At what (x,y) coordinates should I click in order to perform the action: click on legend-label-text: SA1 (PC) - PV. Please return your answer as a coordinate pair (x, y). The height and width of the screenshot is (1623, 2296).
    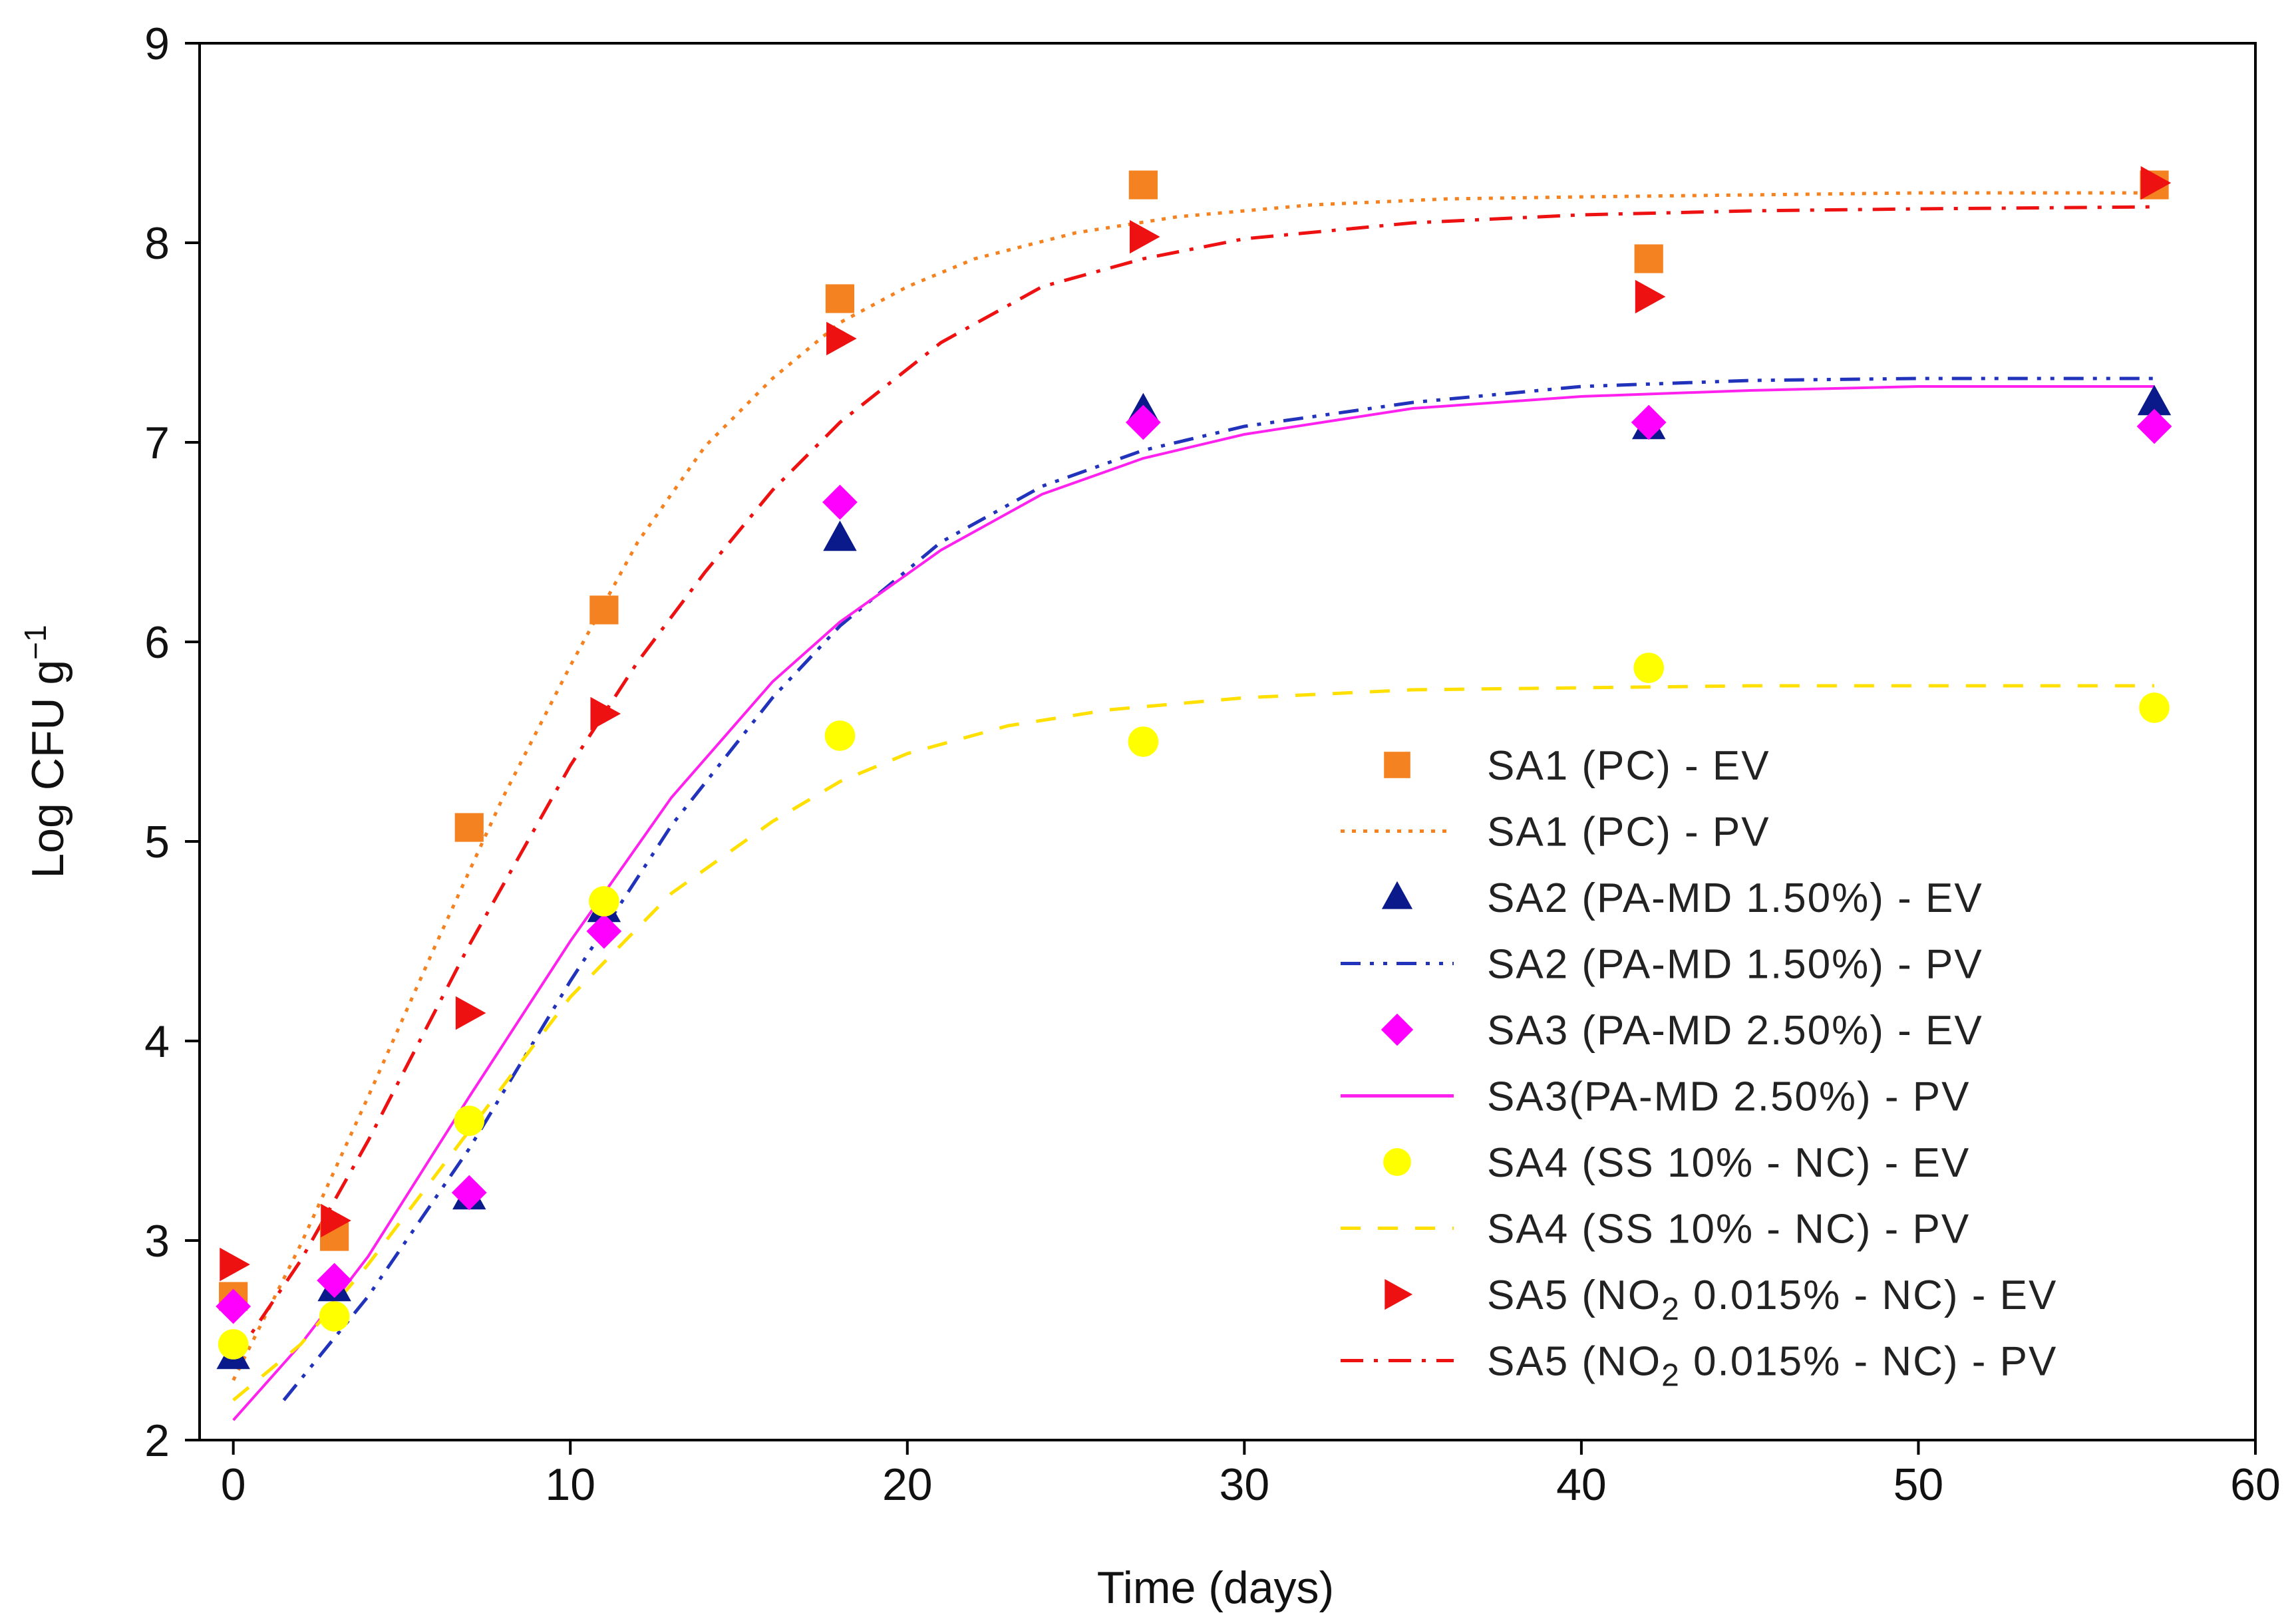
    Looking at the image, I should click on (1628, 832).